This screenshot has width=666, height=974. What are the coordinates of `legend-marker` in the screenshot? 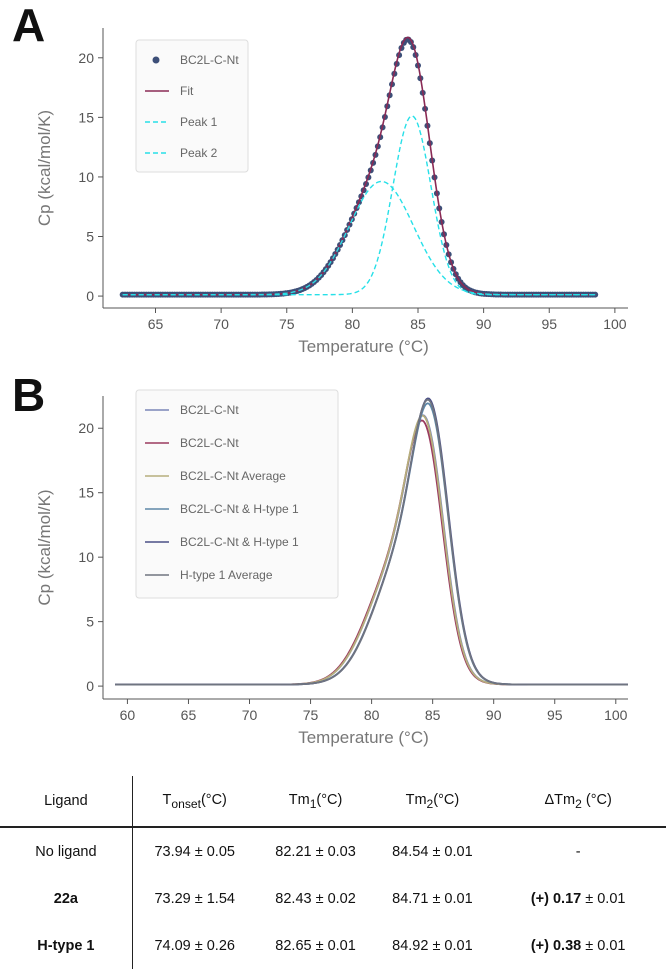 It's located at (156, 60).